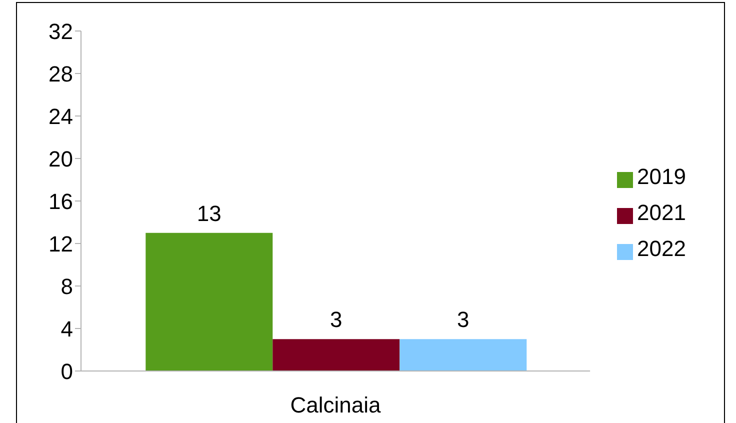  Describe the element at coordinates (661, 248) in the screenshot. I see `legend-label: 2022` at that location.